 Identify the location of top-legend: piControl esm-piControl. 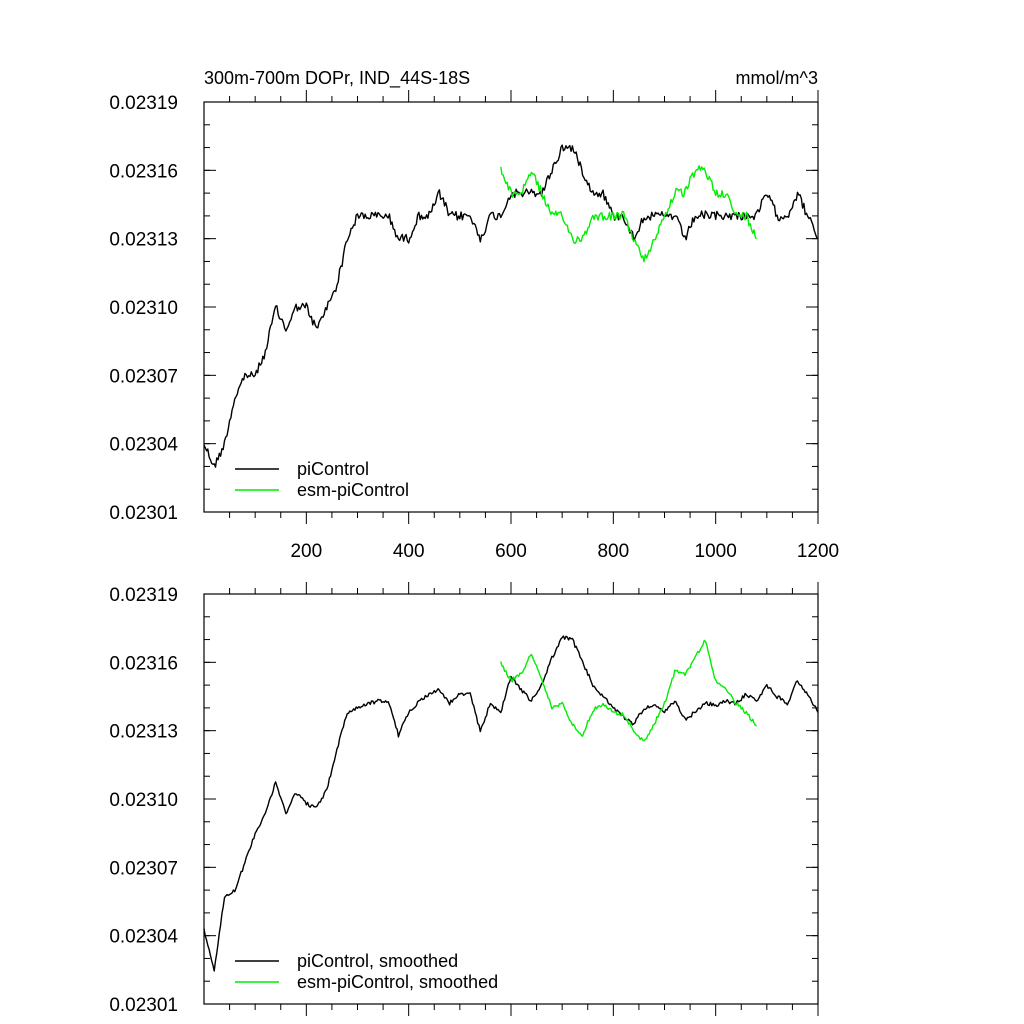
(322, 479).